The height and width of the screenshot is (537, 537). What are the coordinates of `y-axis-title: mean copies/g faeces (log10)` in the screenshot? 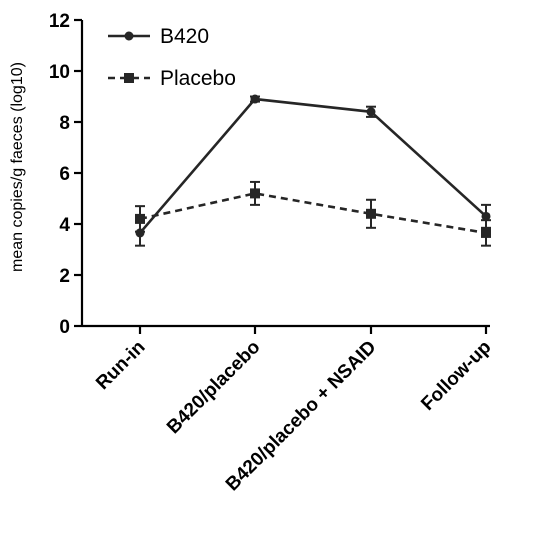 It's located at (17, 167).